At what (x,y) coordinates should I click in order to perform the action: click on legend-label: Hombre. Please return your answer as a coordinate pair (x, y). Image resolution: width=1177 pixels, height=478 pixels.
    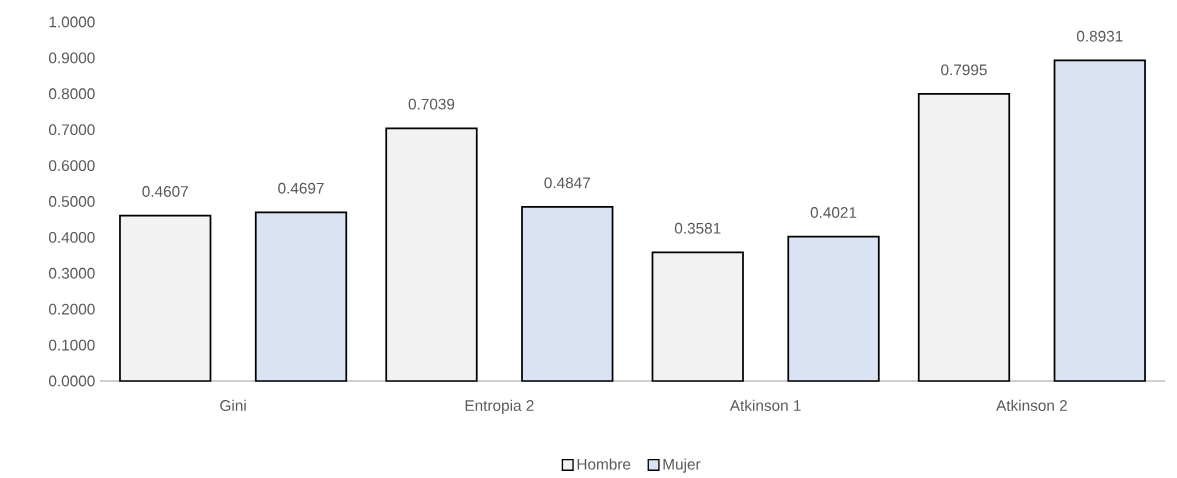
    Looking at the image, I should click on (604, 464).